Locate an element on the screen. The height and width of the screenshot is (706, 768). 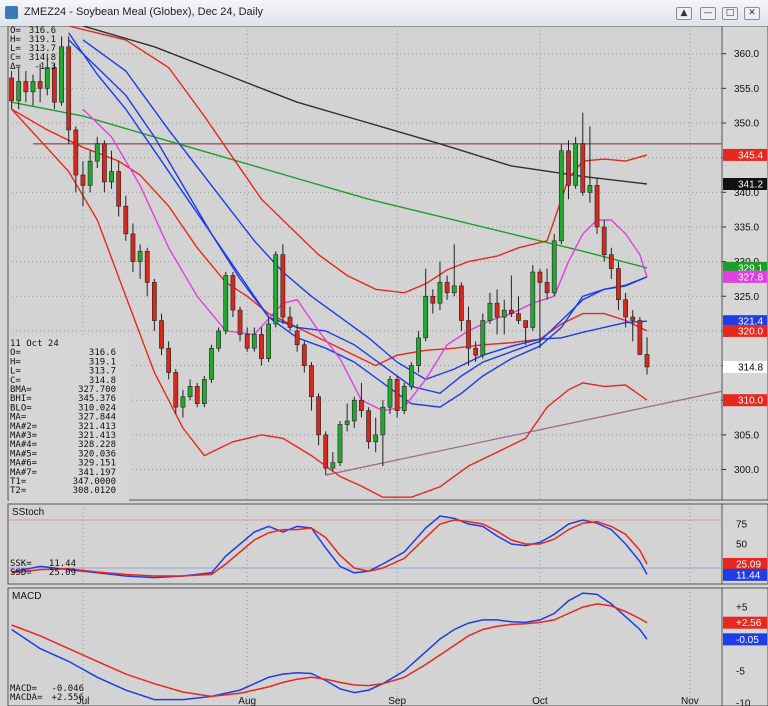
maximize-icon: □ is located at coordinates (730, 13).